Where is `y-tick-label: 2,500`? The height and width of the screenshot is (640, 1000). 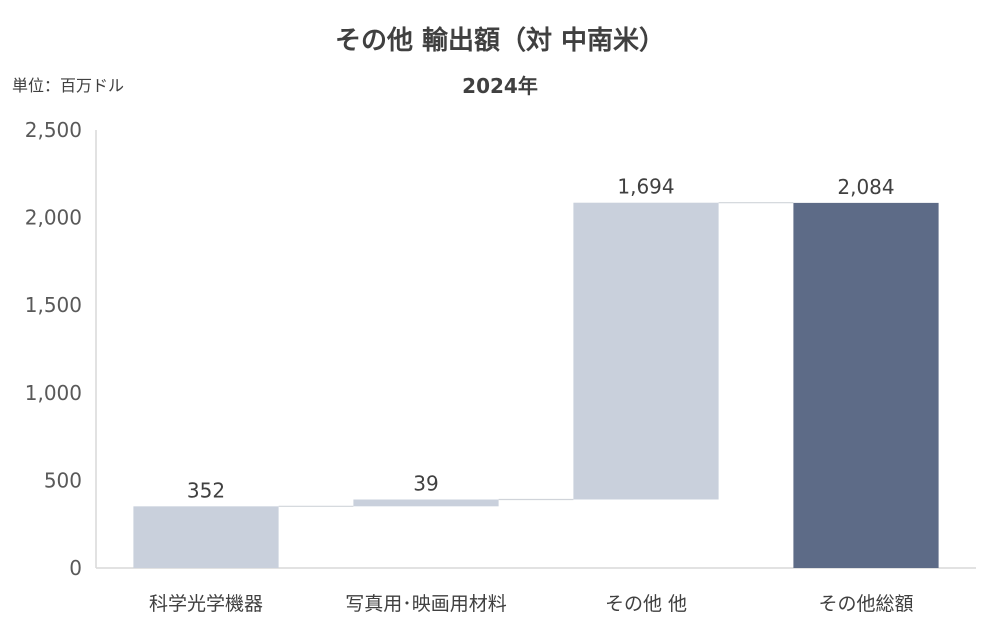
y-tick-label: 2,500 is located at coordinates (53, 130).